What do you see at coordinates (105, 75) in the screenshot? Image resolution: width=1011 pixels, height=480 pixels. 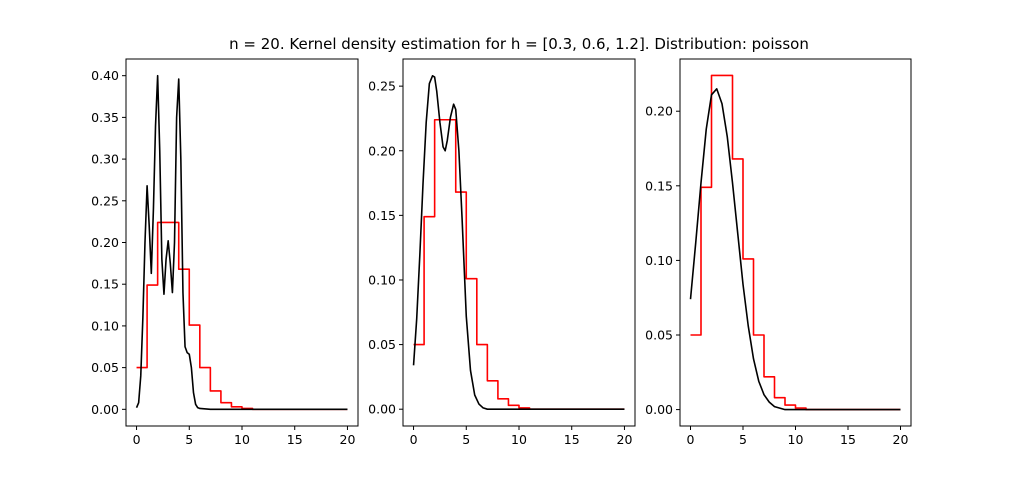 I see `y-tick-label: 0.40` at bounding box center [105, 75].